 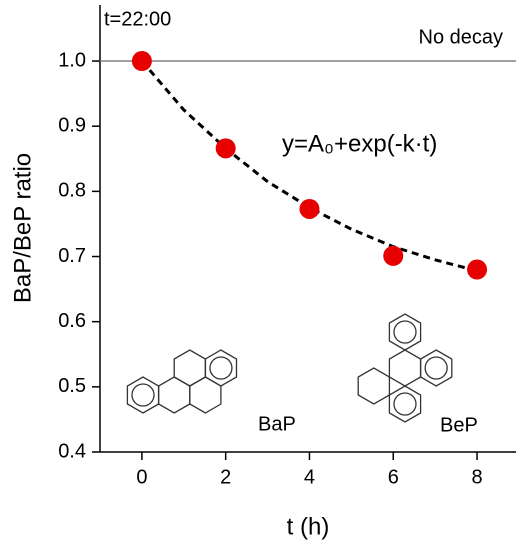 What do you see at coordinates (393, 477) in the screenshot?
I see `x-tick-label: 6` at bounding box center [393, 477].